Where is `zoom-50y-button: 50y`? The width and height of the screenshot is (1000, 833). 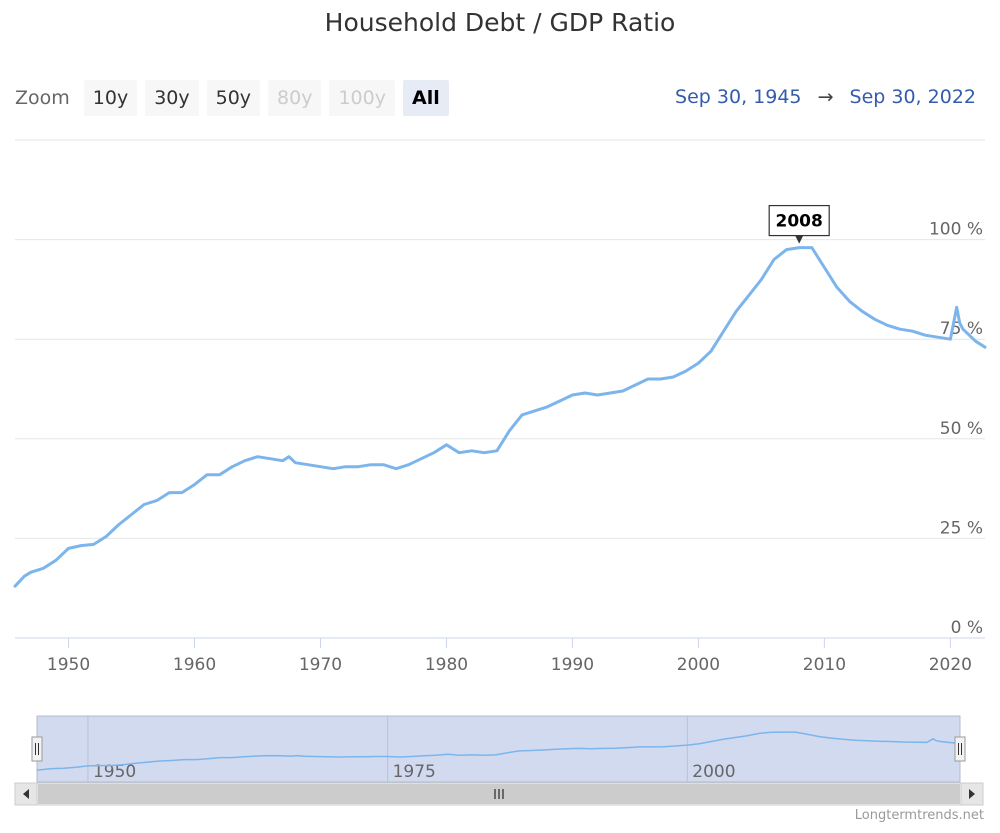 zoom-50y-button: 50y is located at coordinates (233, 98).